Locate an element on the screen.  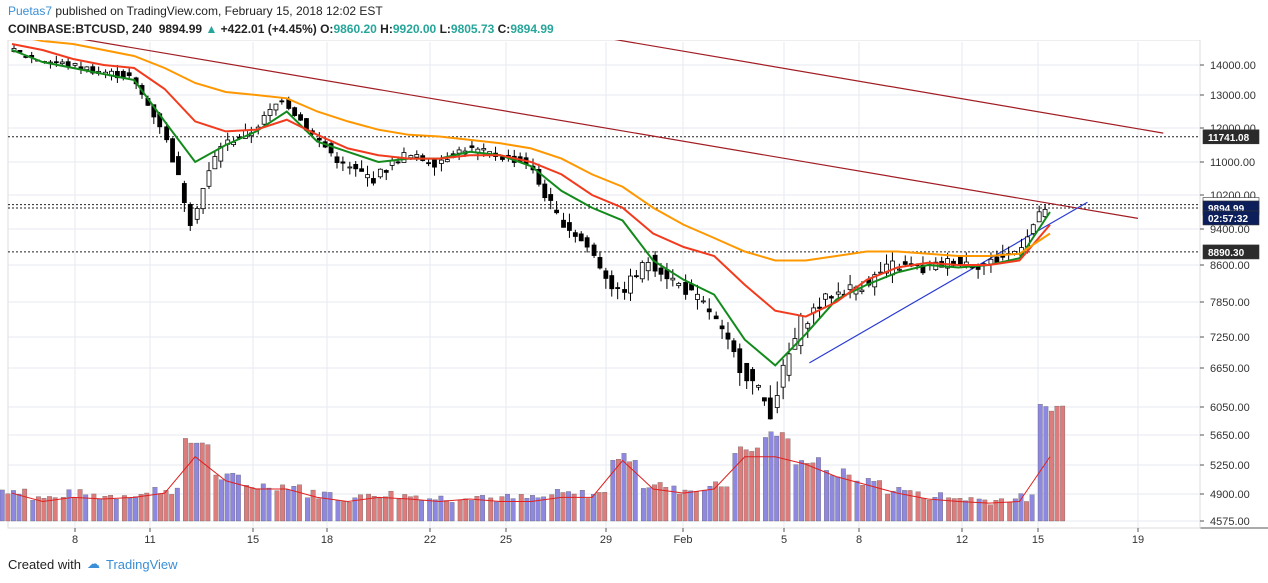
footer: Created with ☁ TradingView is located at coordinates (93, 564).